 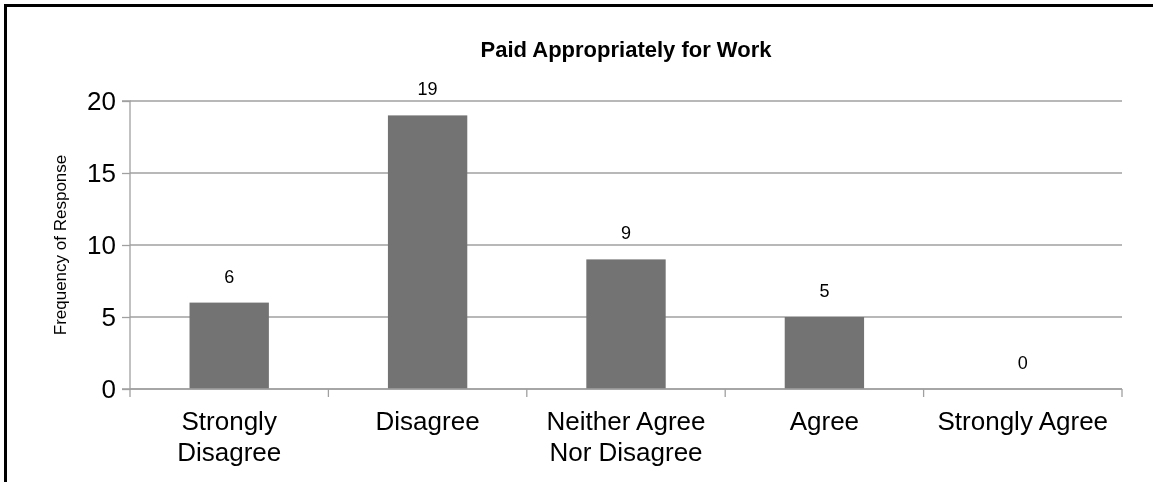 I want to click on y-tick-label: 15, so click(x=101, y=172).